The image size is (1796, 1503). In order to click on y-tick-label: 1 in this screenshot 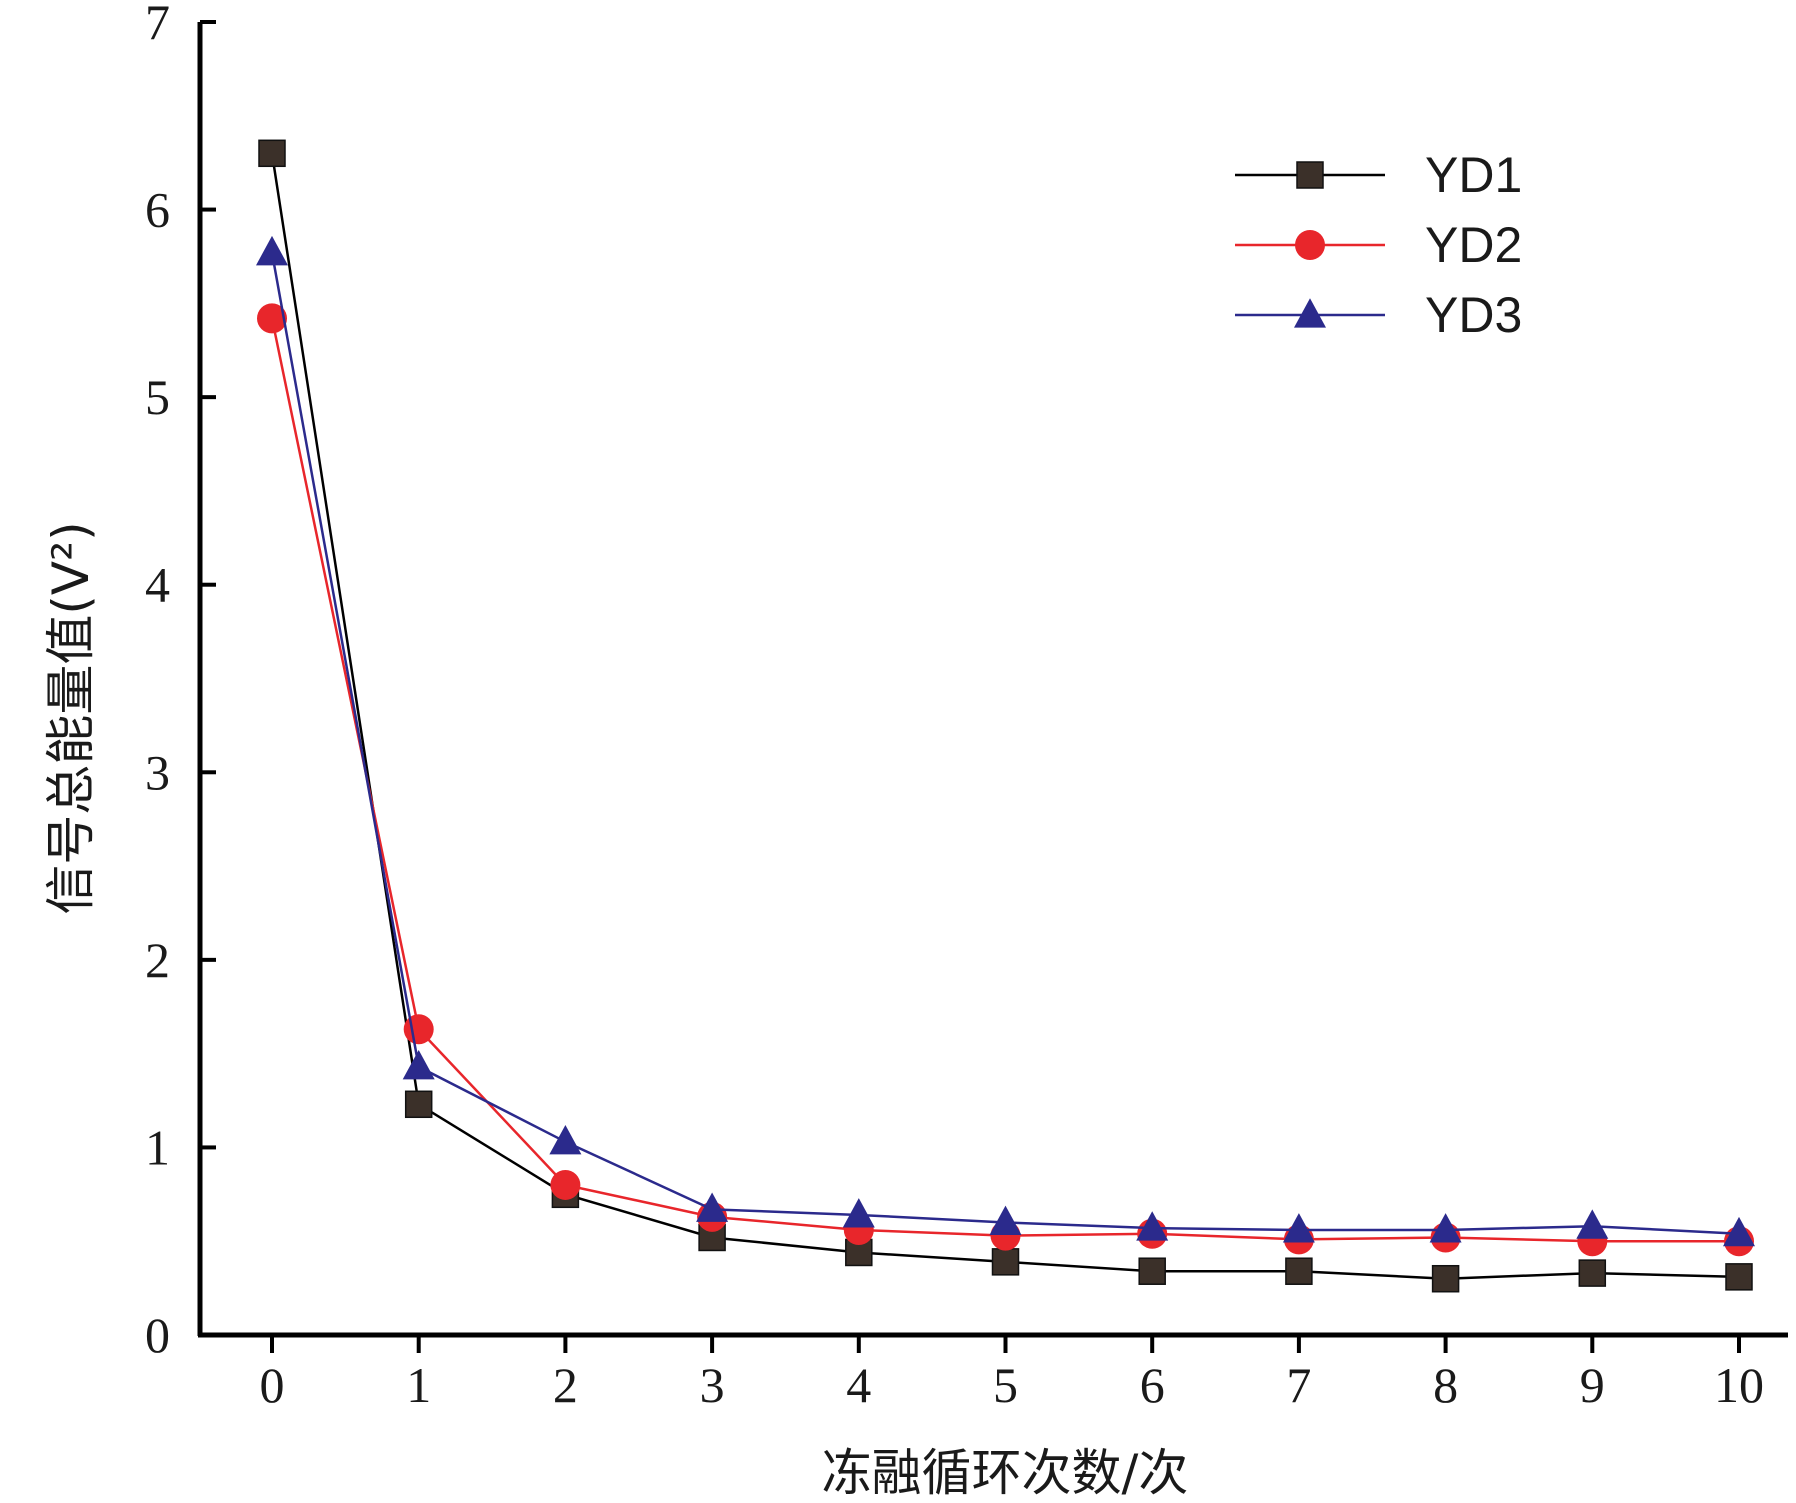, I will do `click(157, 1147)`.